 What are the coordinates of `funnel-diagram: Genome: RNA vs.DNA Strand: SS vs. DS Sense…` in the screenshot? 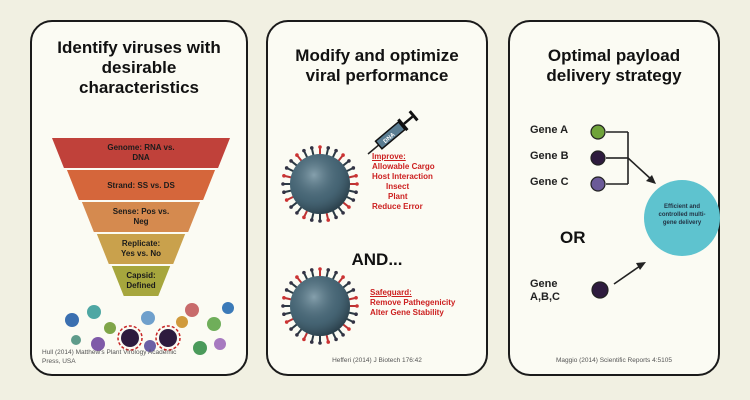 It's located at (143, 246).